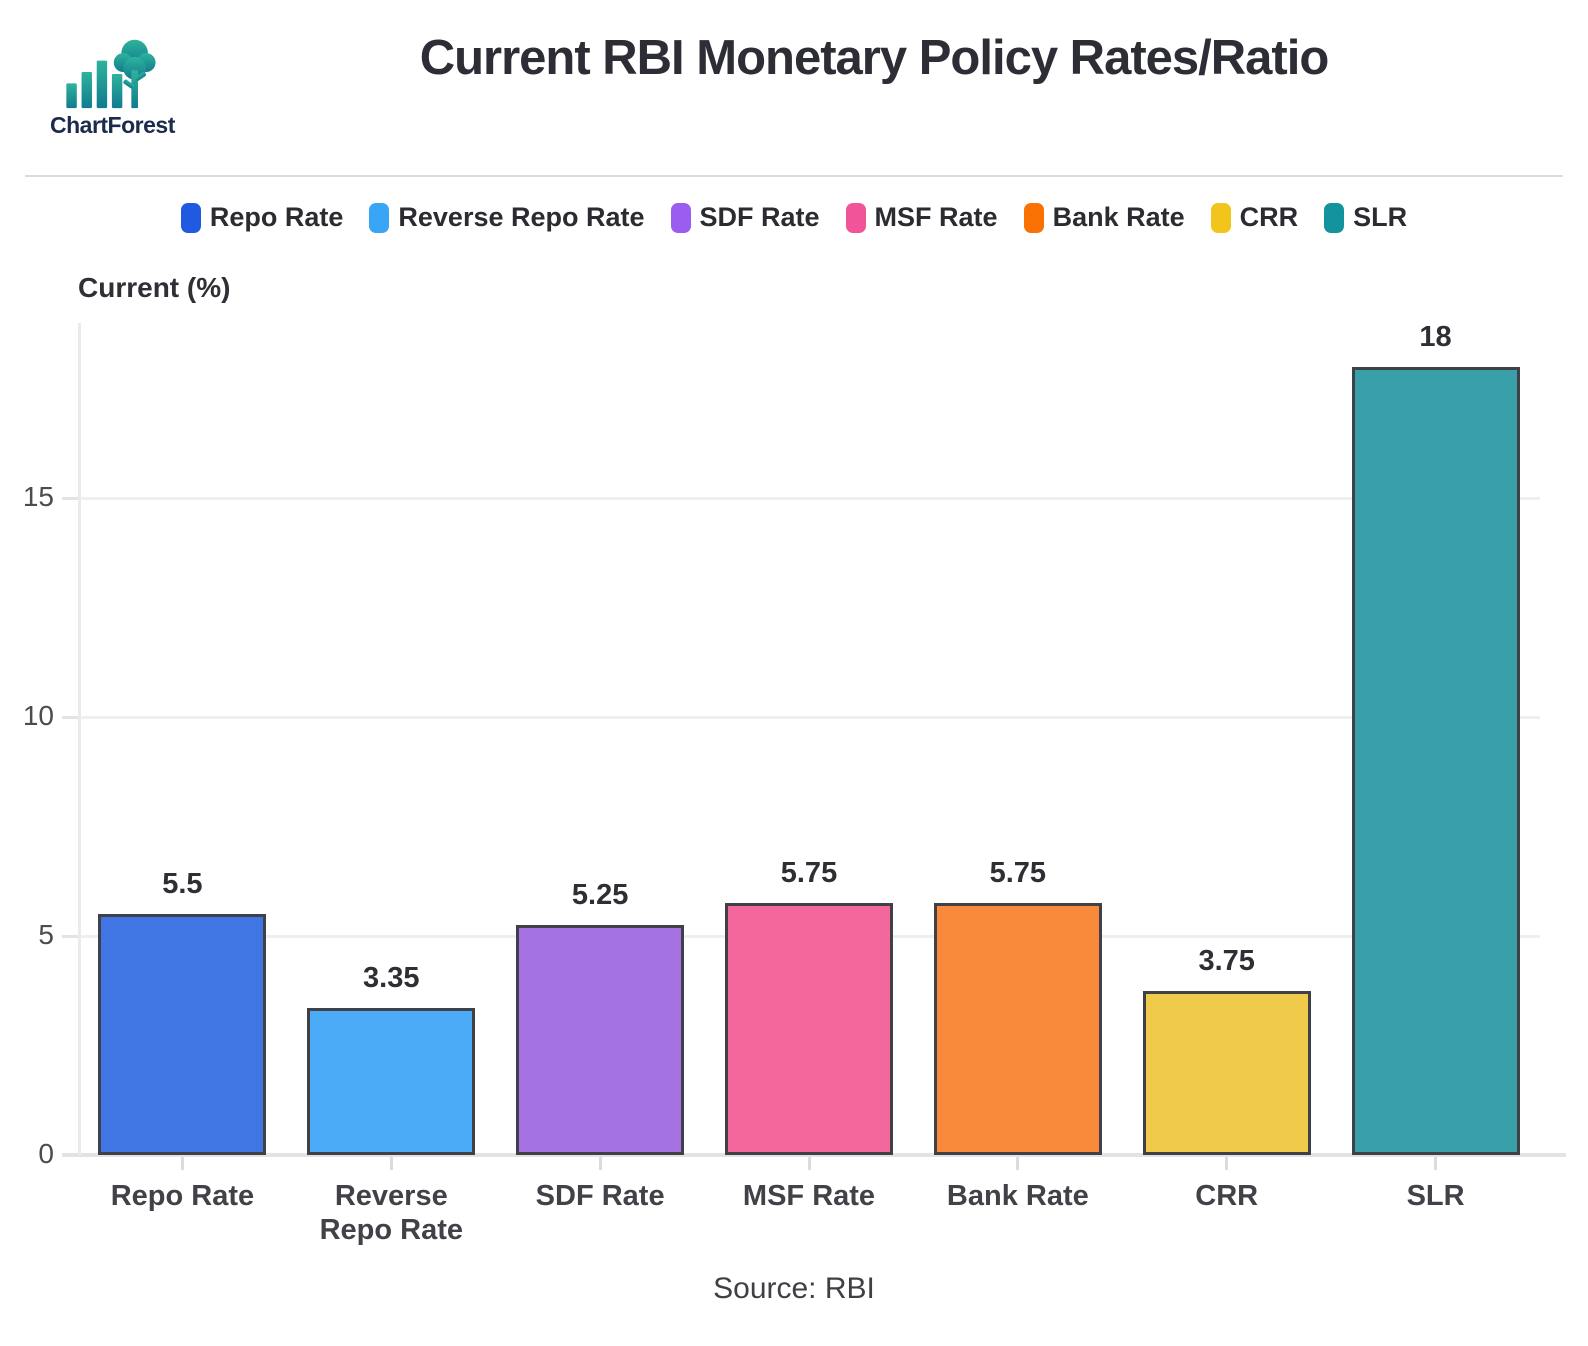  I want to click on x-axis-label: Repo Rate, so click(182, 1196).